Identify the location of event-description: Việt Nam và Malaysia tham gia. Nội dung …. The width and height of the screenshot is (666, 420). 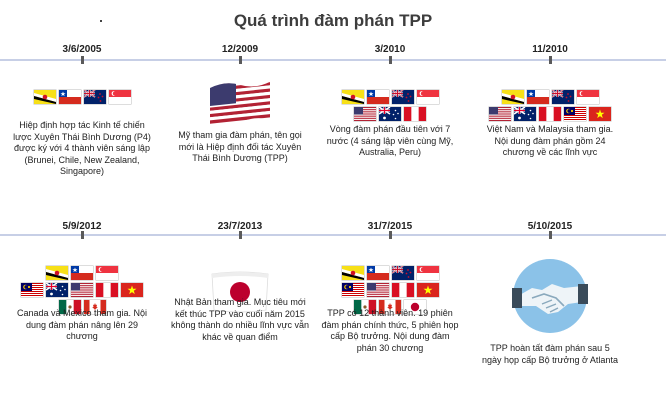
(550, 140).